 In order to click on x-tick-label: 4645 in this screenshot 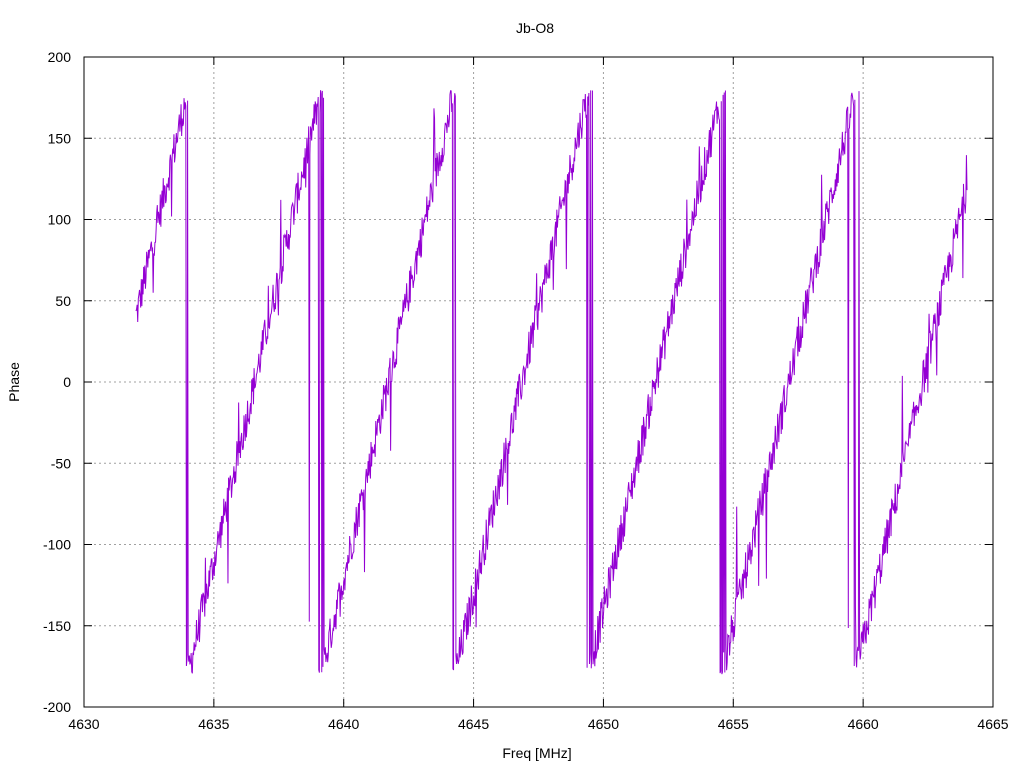, I will do `click(473, 724)`.